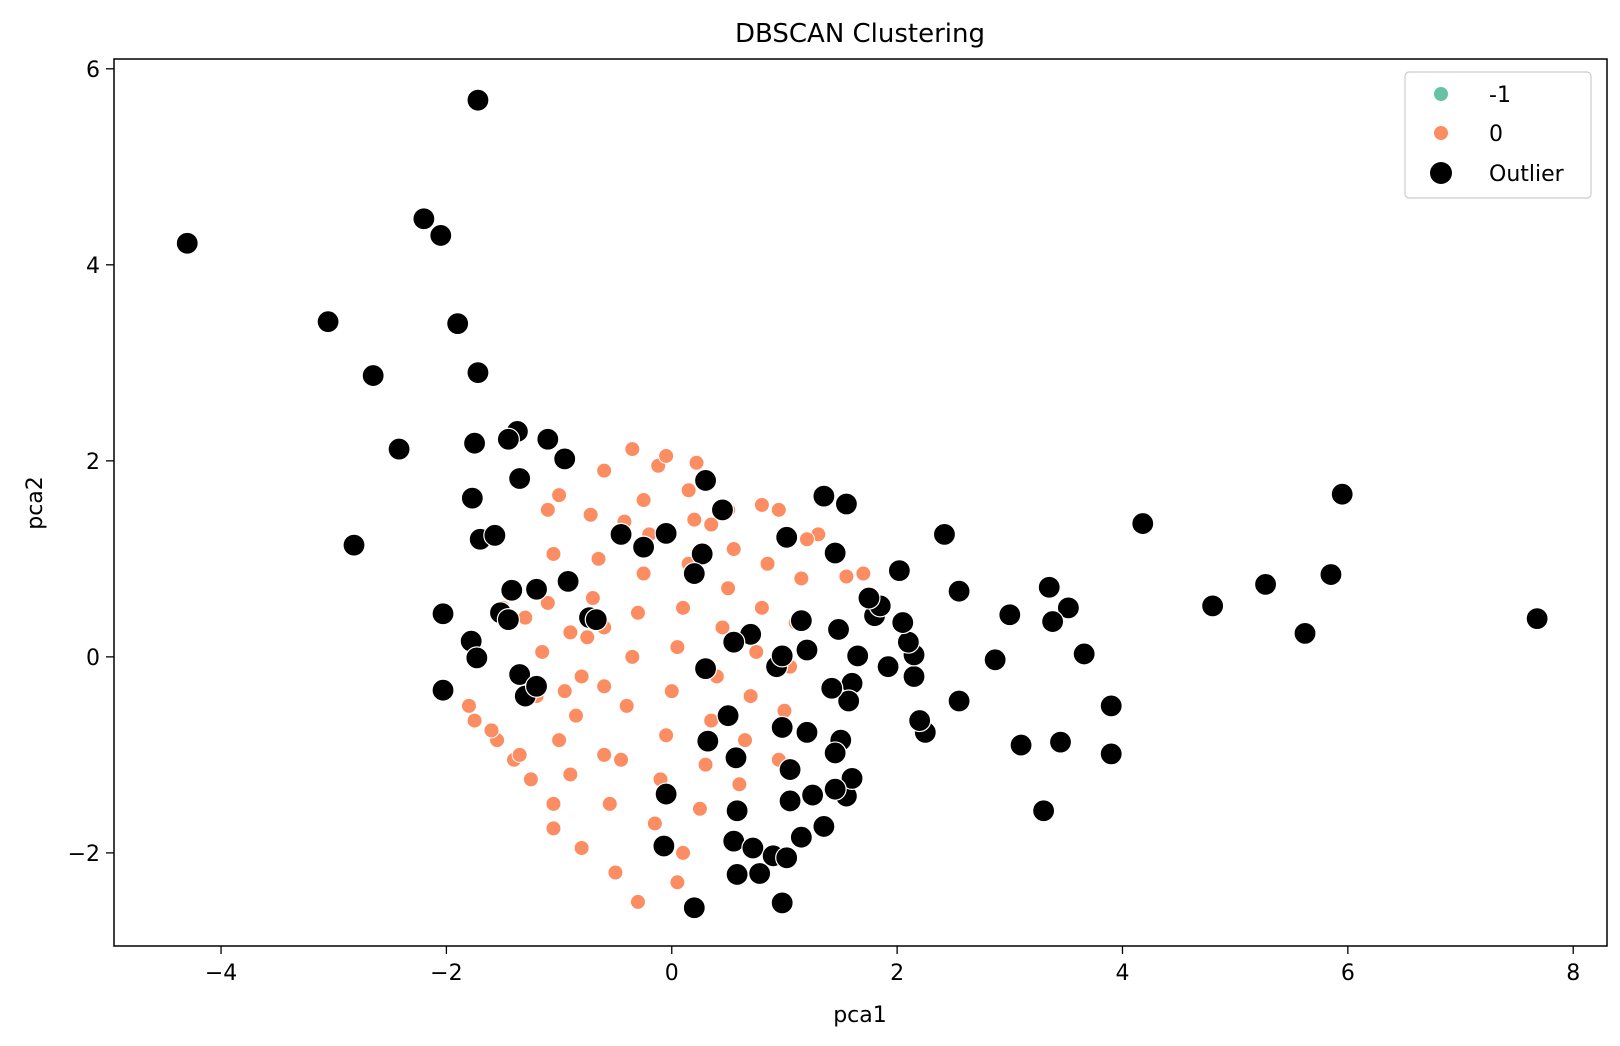 The height and width of the screenshot is (1046, 1620). I want to click on y-tick-label: 4, so click(93, 266).